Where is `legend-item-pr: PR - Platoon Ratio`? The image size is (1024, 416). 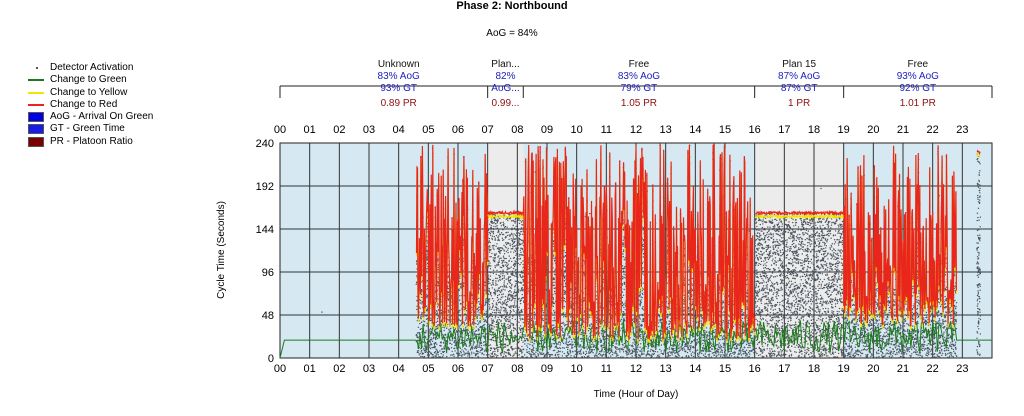
legend-item-pr: PR - Platoon Ratio is located at coordinates (112, 142).